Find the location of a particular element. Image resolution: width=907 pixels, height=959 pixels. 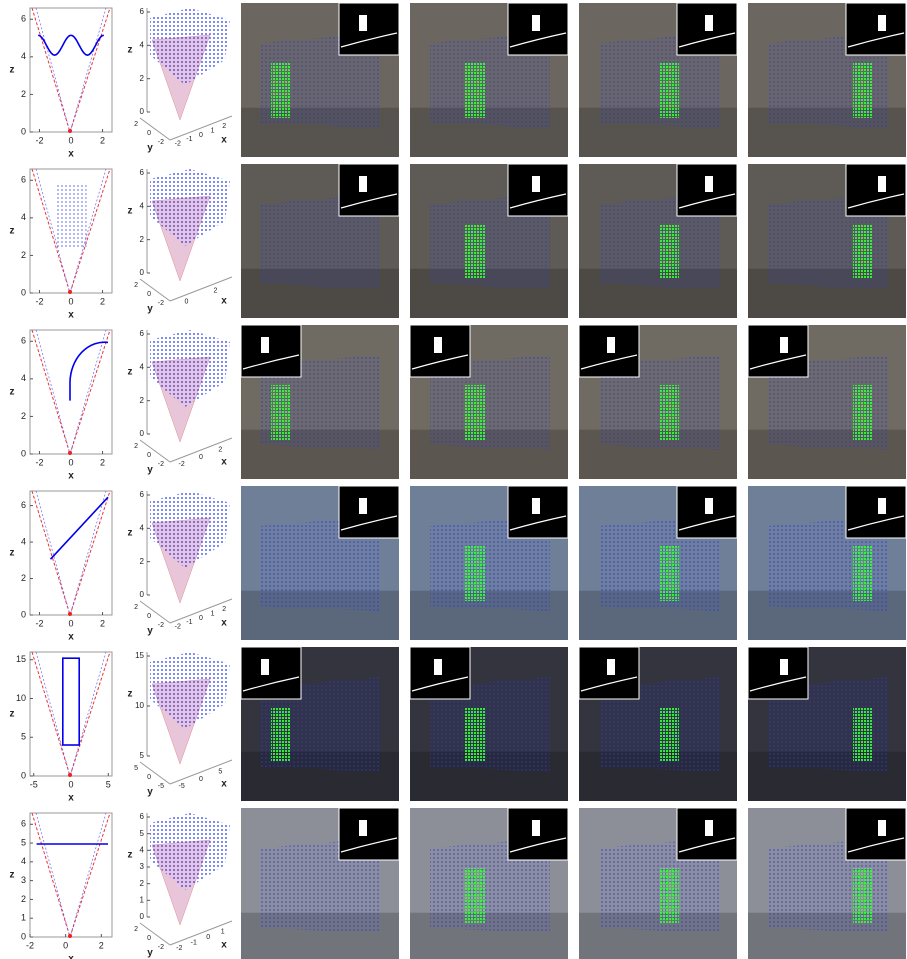

z-tick-label: 6 is located at coordinates (142, 172).